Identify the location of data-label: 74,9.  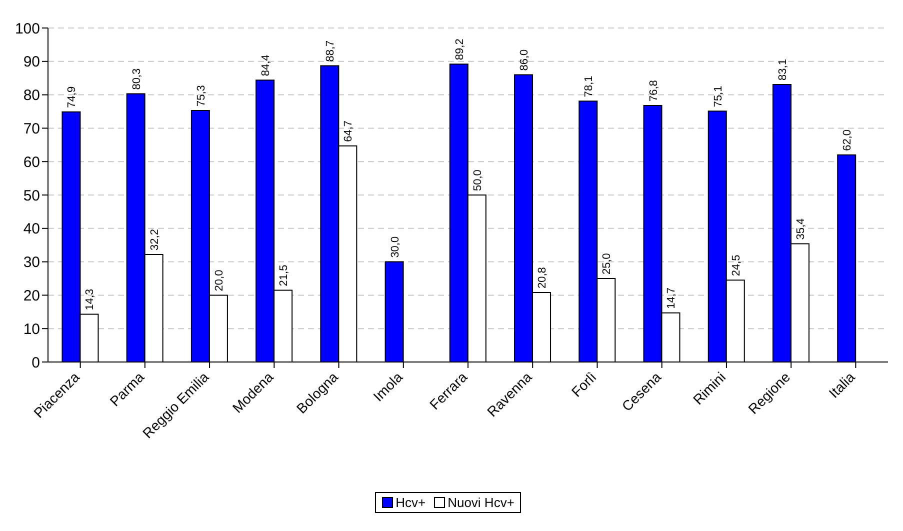
(72, 97).